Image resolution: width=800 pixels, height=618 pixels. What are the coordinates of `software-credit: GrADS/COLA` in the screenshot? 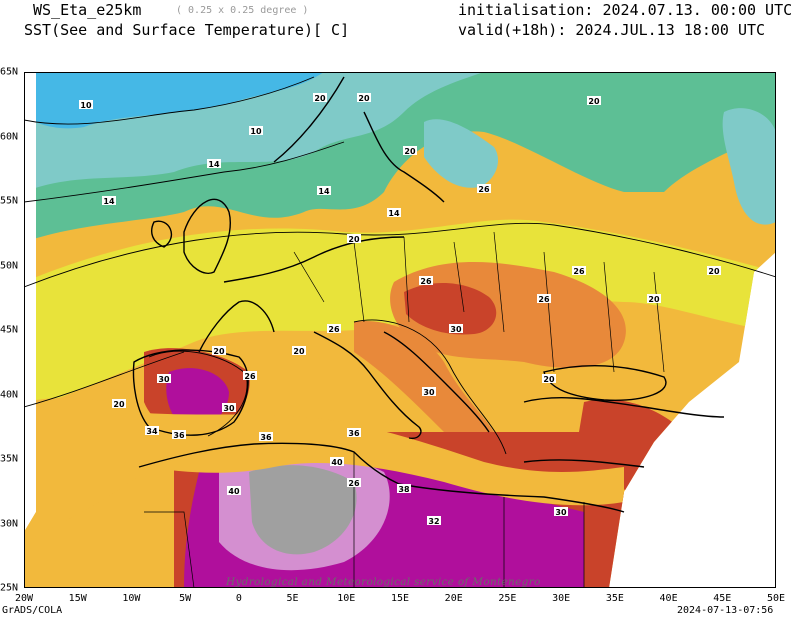 It's located at (32, 610).